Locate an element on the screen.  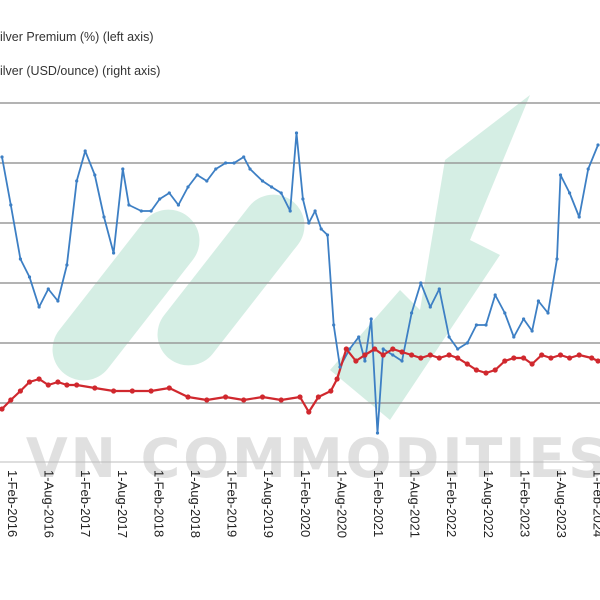
x-tick-label: 1-Feb-2017 is located at coordinates (85, 503).